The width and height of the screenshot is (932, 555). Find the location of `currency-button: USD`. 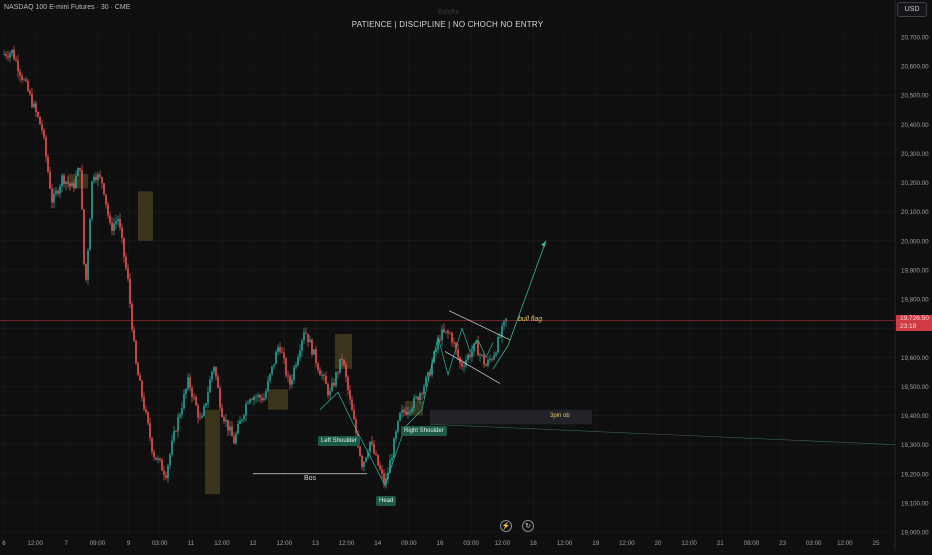

currency-button: USD is located at coordinates (912, 9).